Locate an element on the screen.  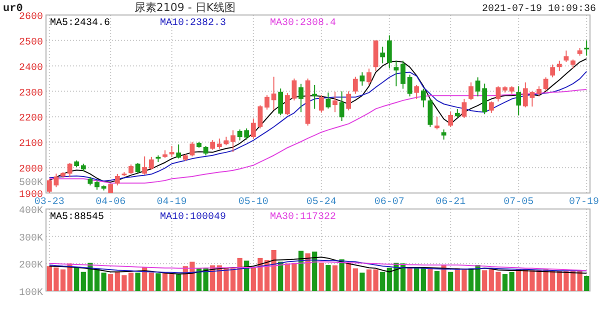
text: MA5:88545 is located at coordinates (77, 217).